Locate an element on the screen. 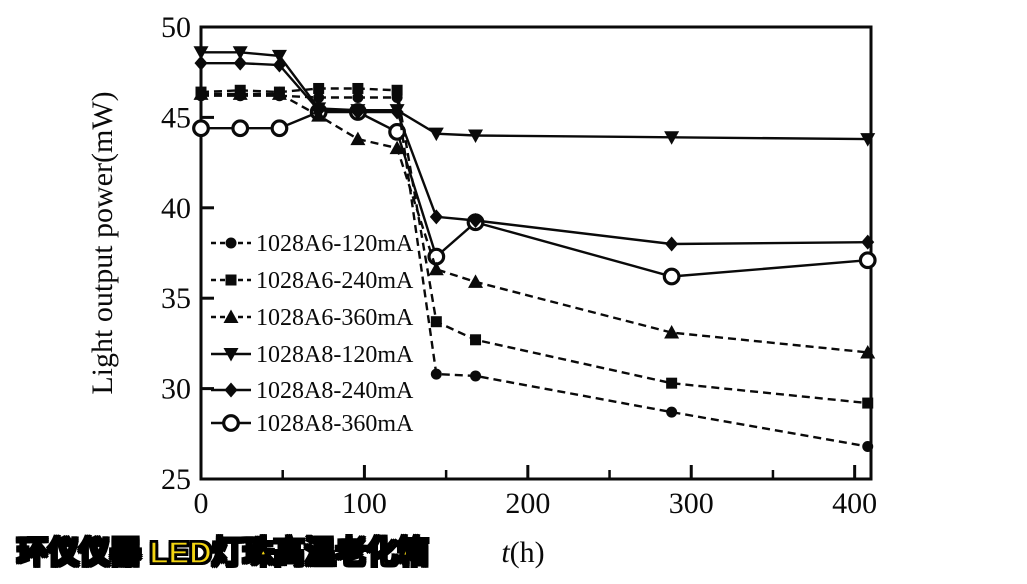 The image size is (1027, 584). y-tick-label: 30 is located at coordinates (176, 389).